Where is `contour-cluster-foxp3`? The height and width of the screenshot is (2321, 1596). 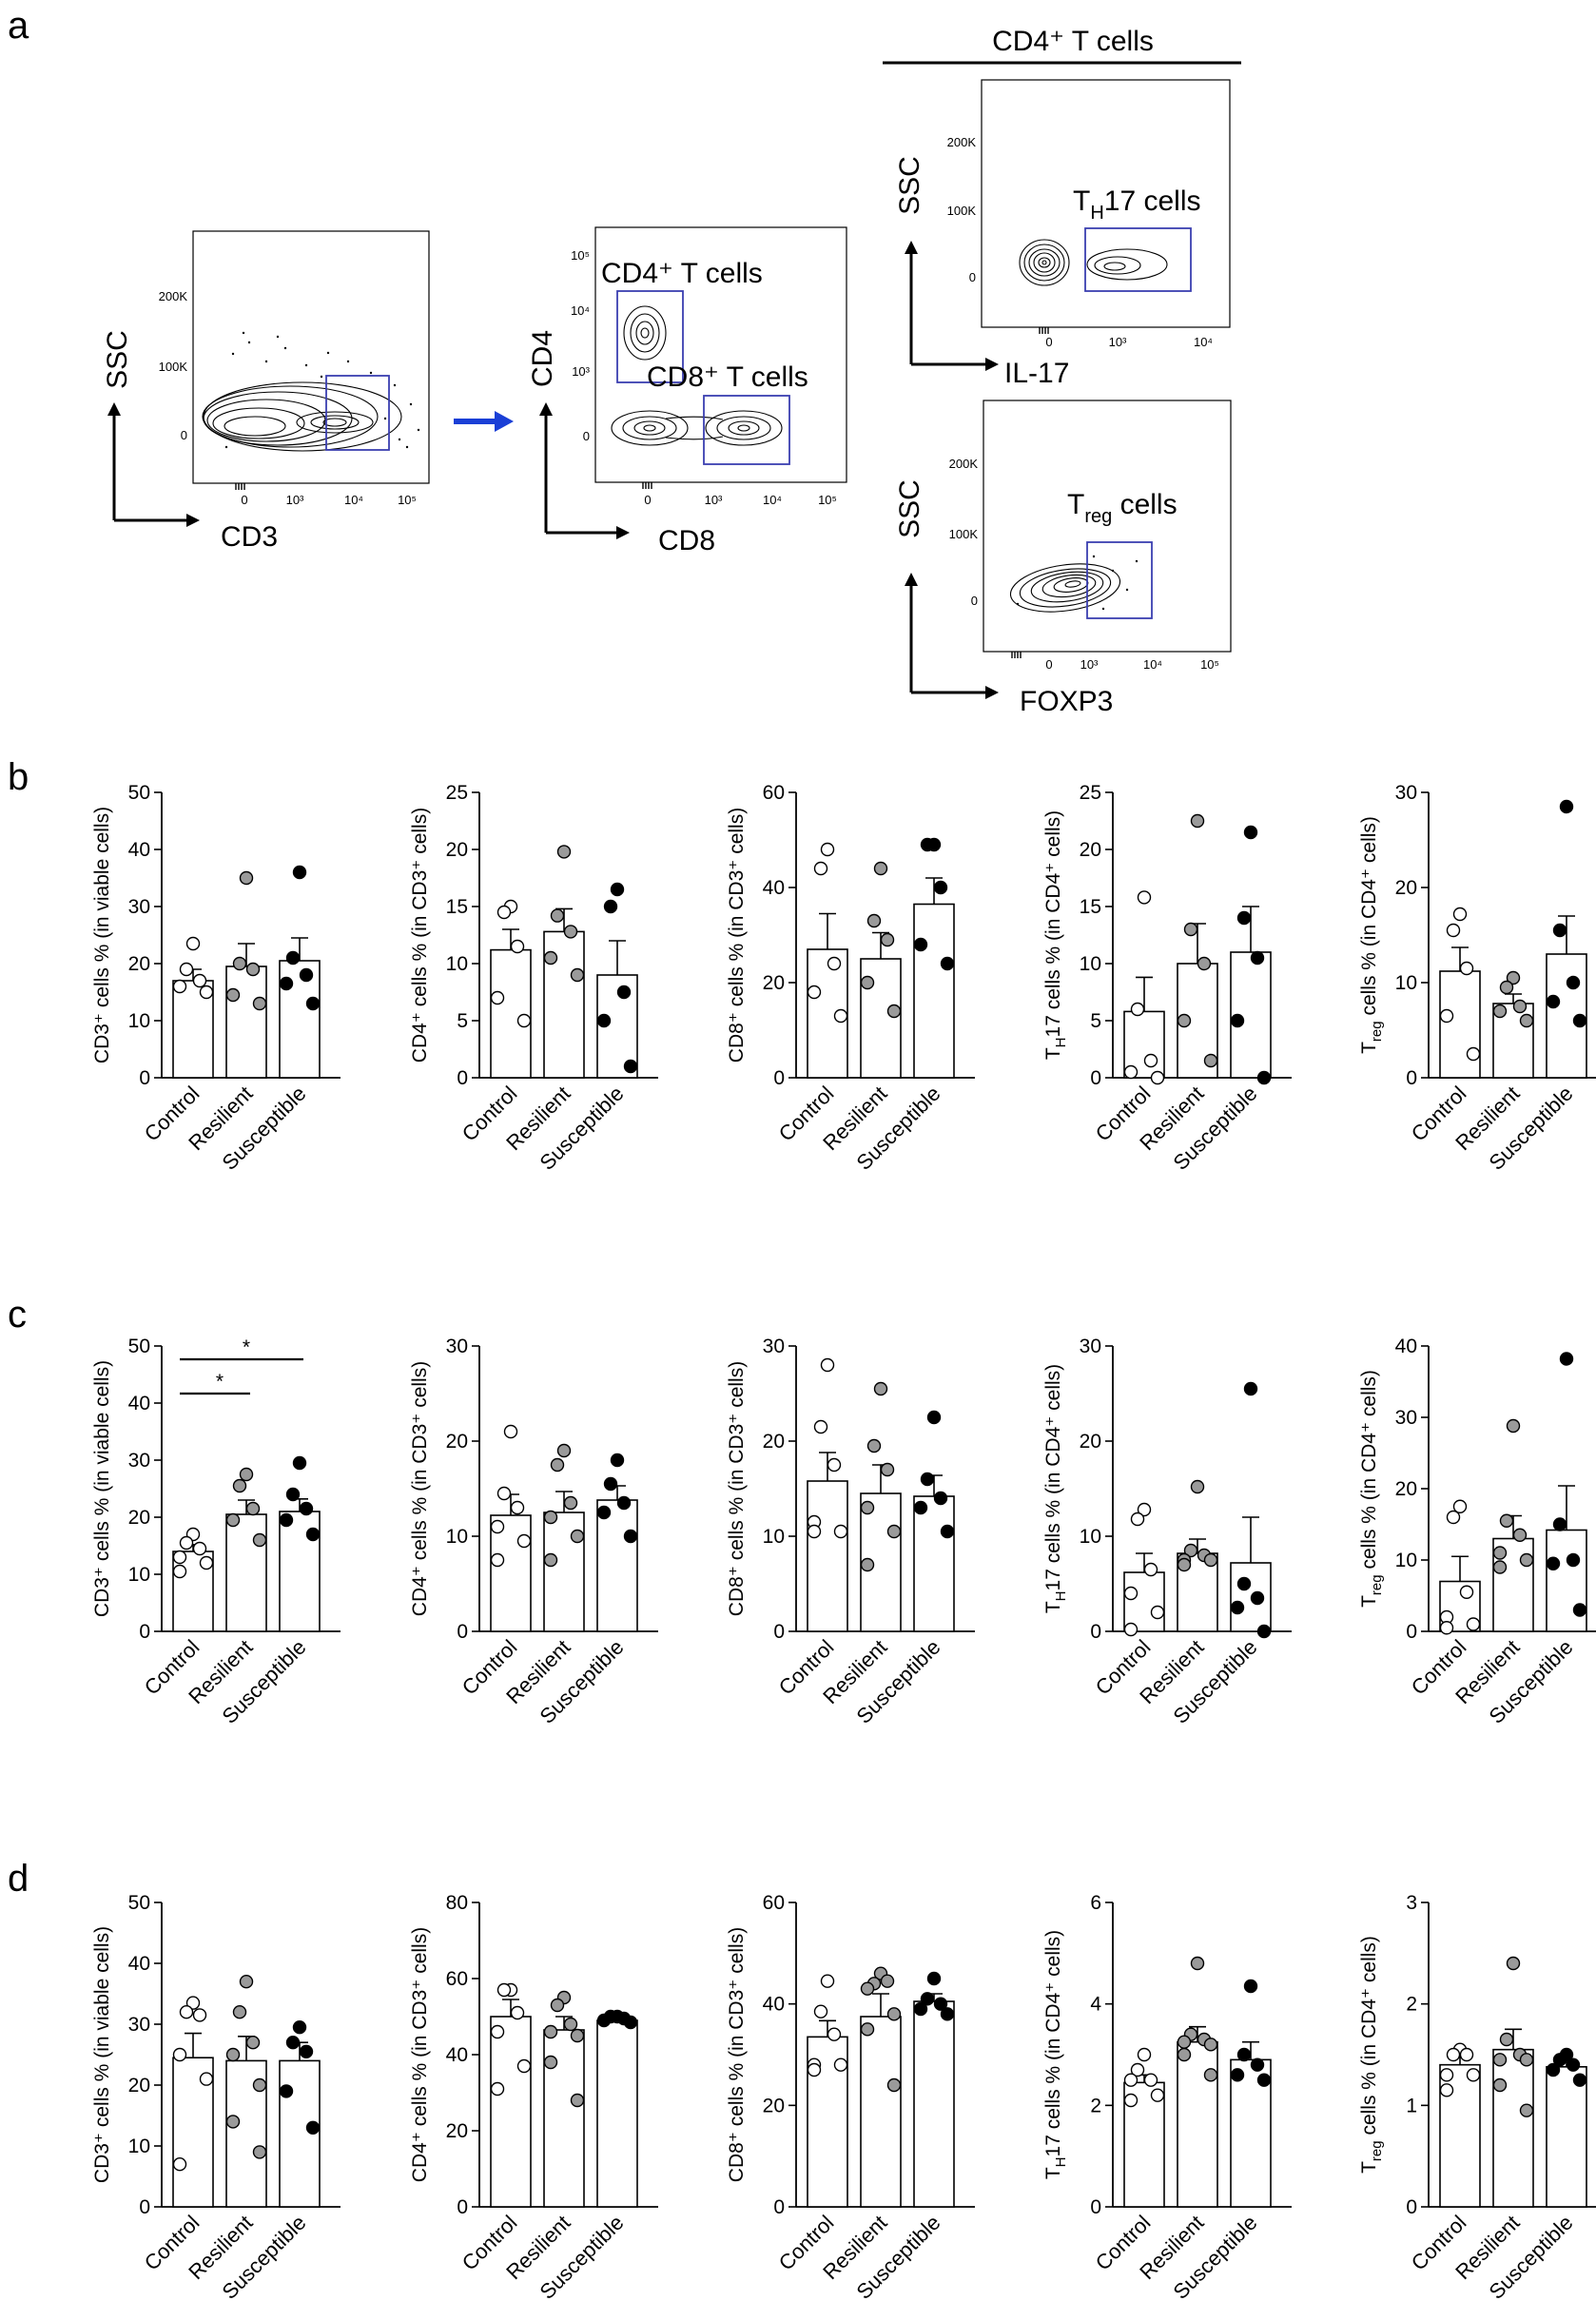 contour-cluster-foxp3 is located at coordinates (1065, 588).